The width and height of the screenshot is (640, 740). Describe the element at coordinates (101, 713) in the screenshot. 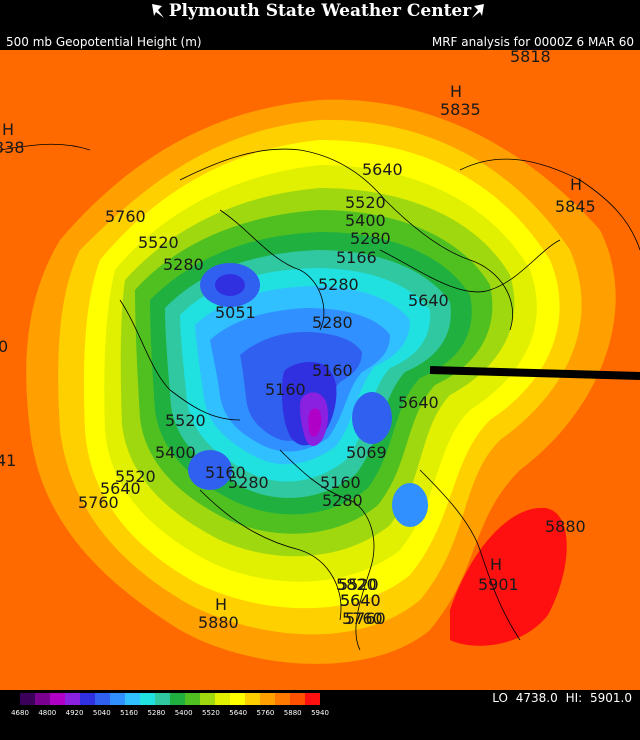

I see `colorbar-tick-label: 5040` at that location.